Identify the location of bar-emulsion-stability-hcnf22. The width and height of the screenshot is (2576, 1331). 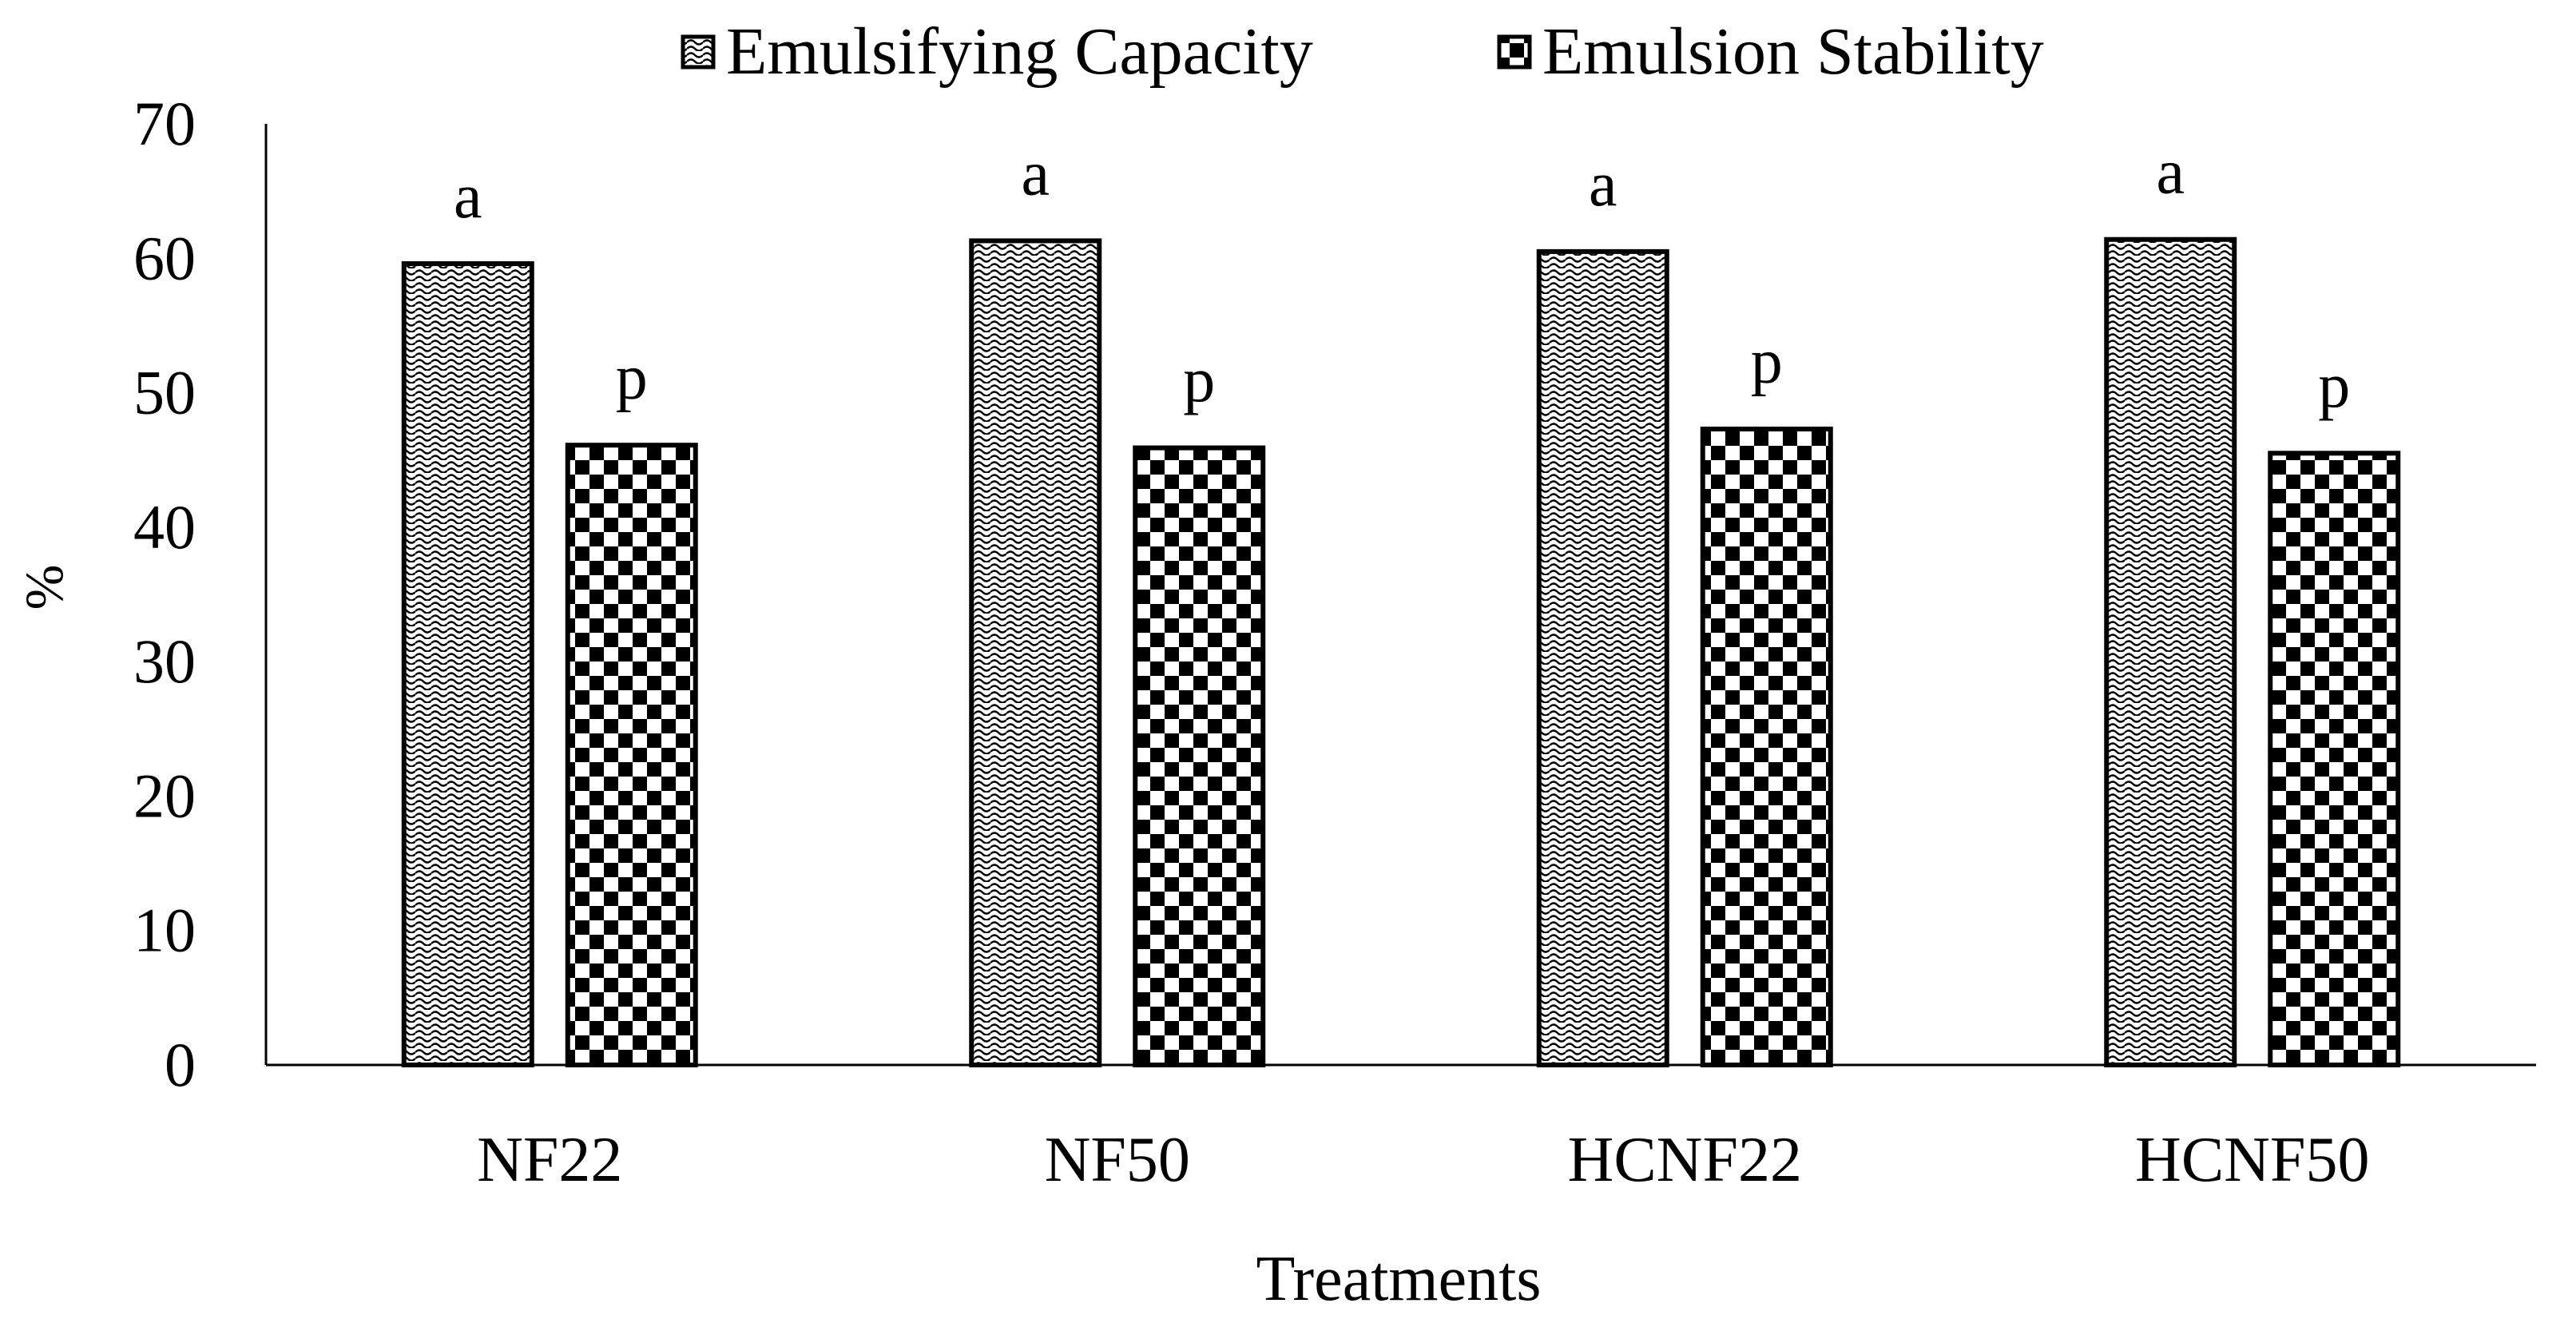
(1766, 747).